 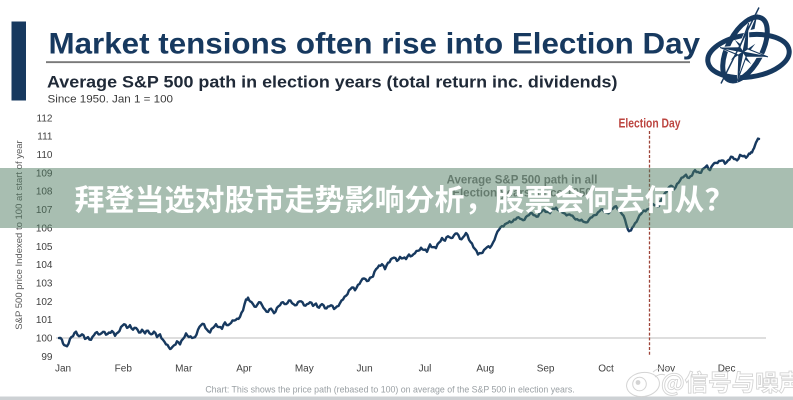 What do you see at coordinates (63, 369) in the screenshot?
I see `svg-text: Jan` at bounding box center [63, 369].